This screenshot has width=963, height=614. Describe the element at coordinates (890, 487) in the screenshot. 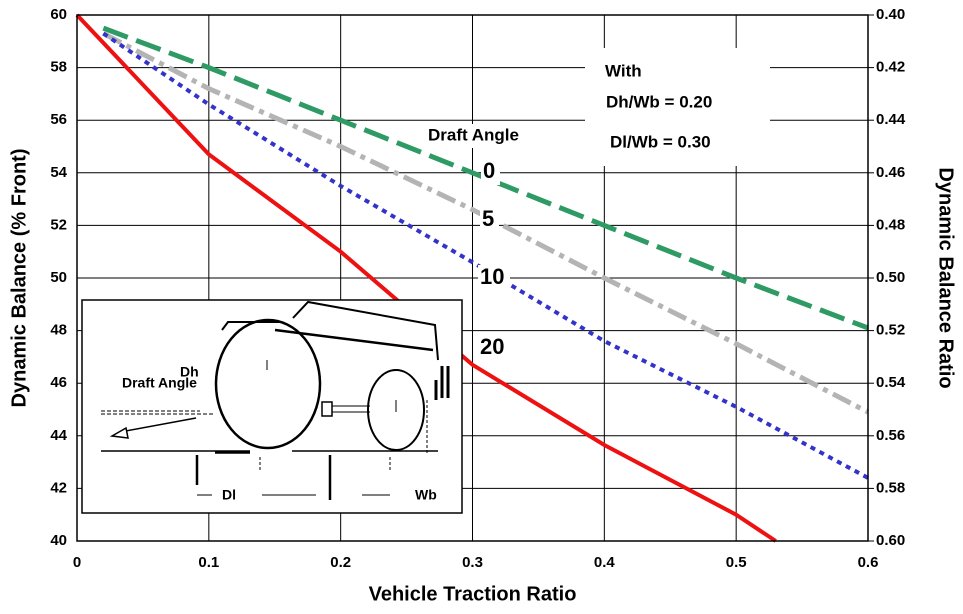

I see `y2-tick-label: 0.58` at that location.